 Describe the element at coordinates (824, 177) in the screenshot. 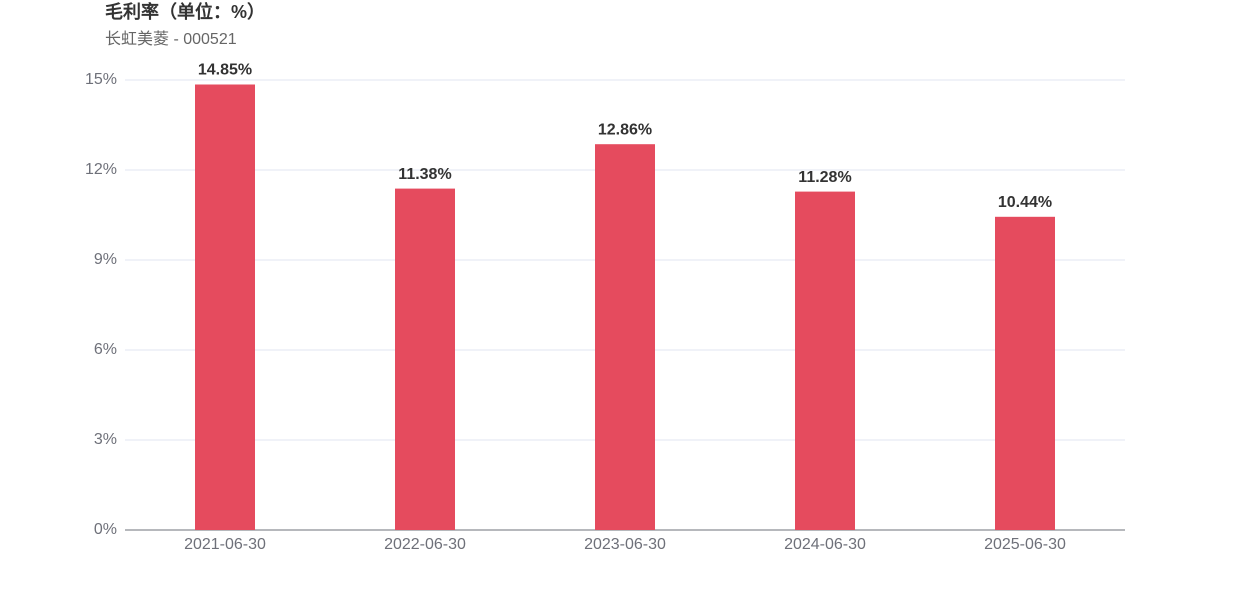

I see `value-label: 11.28%` at that location.